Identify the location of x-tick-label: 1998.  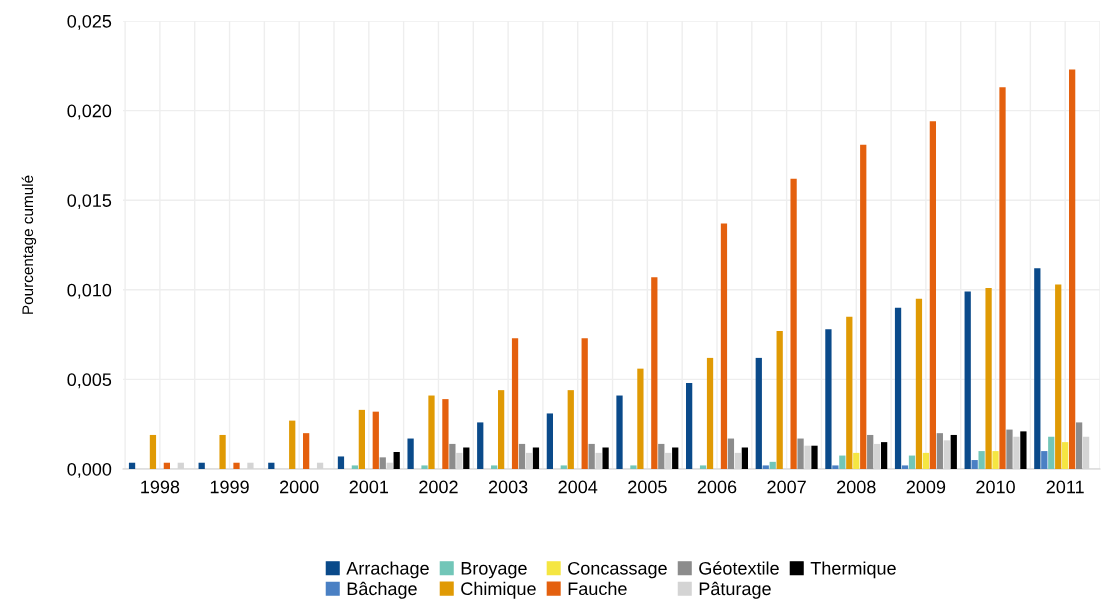
(160, 487).